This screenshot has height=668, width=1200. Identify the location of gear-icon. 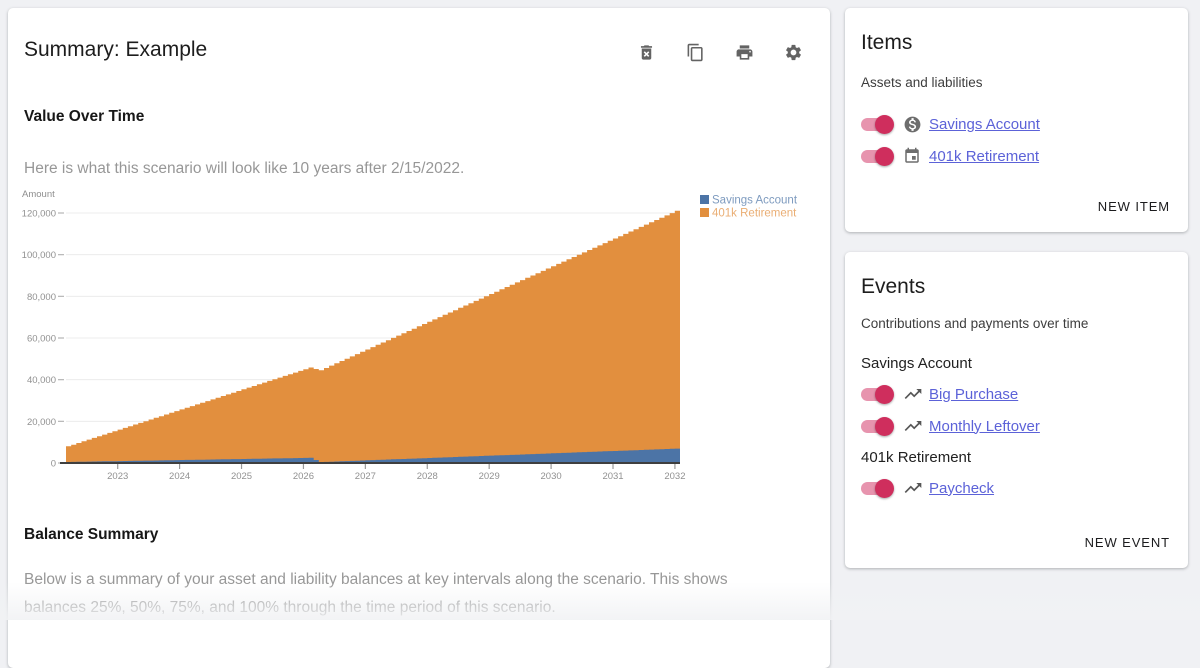
(793, 52).